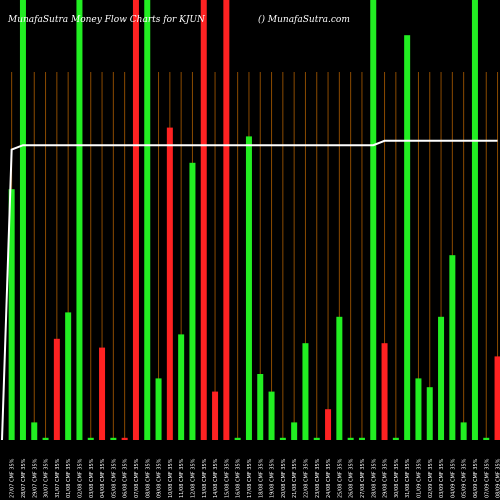 The image size is (500, 500). What do you see at coordinates (47, 478) in the screenshot?
I see `x-tick-label: 30/07 CMF 35%` at bounding box center [47, 478].